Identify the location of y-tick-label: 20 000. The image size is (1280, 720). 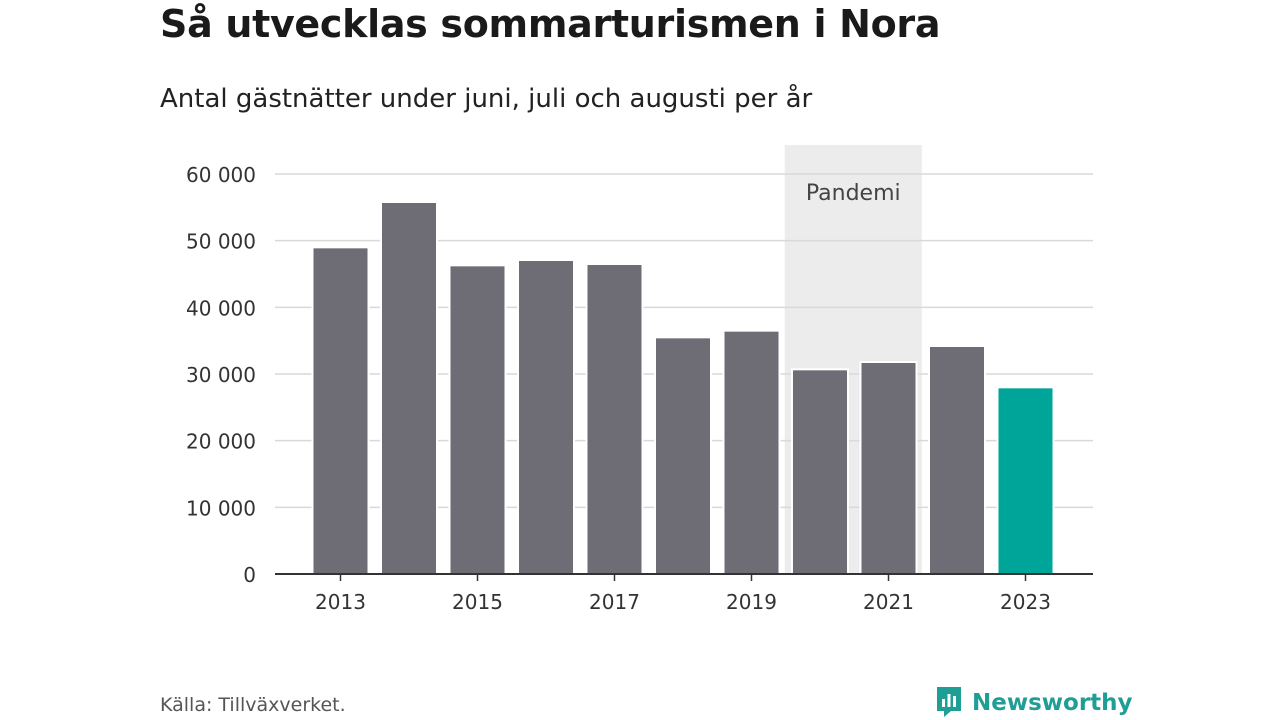
(221, 442).